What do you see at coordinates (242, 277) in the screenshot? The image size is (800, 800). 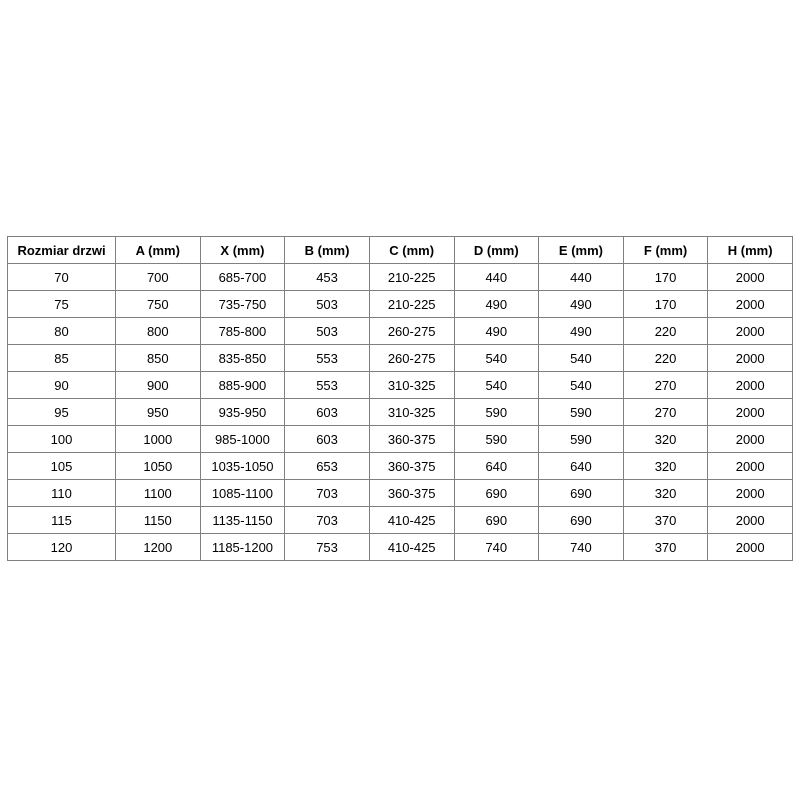 I see `table-cell: 685-700` at bounding box center [242, 277].